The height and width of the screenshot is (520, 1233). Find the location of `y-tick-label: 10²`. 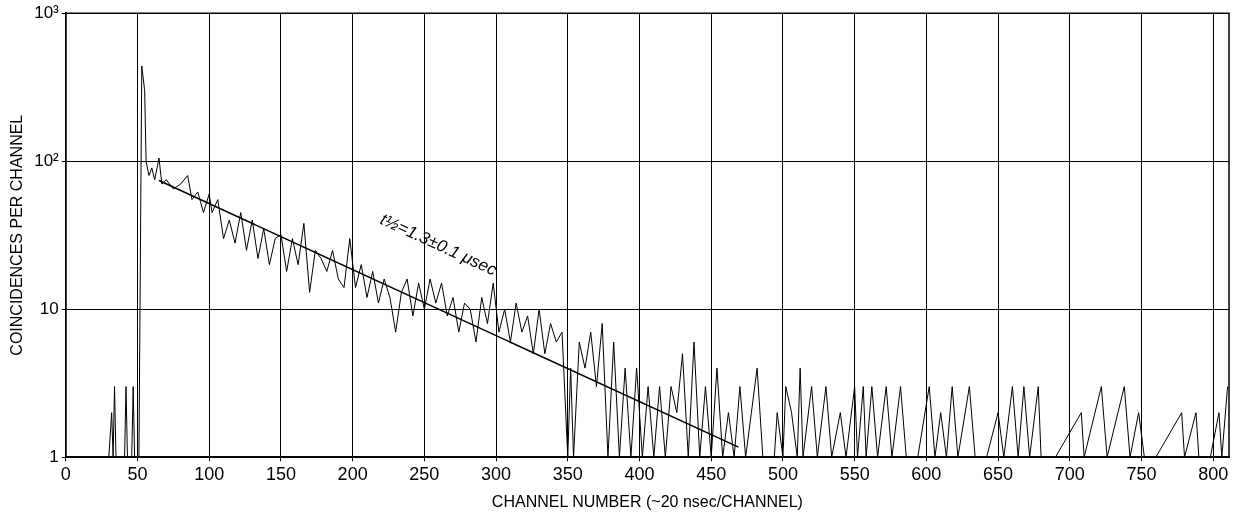

y-tick-label: 10² is located at coordinates (47, 160).